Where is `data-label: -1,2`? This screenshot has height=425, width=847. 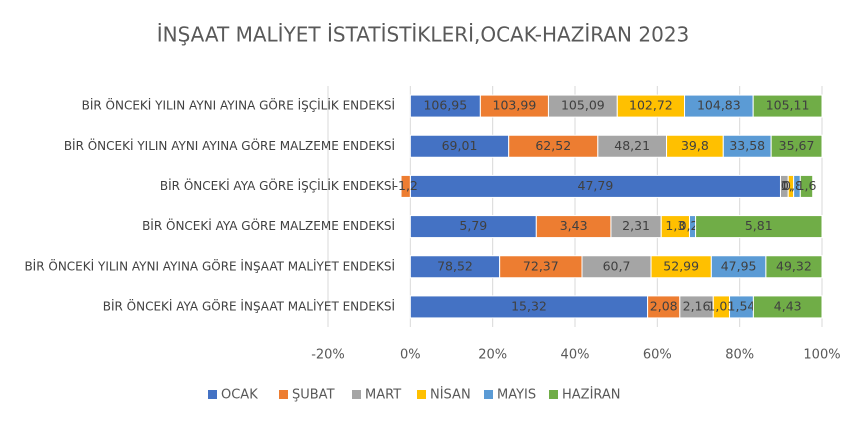 data-label: -1,2 is located at coordinates (405, 185).